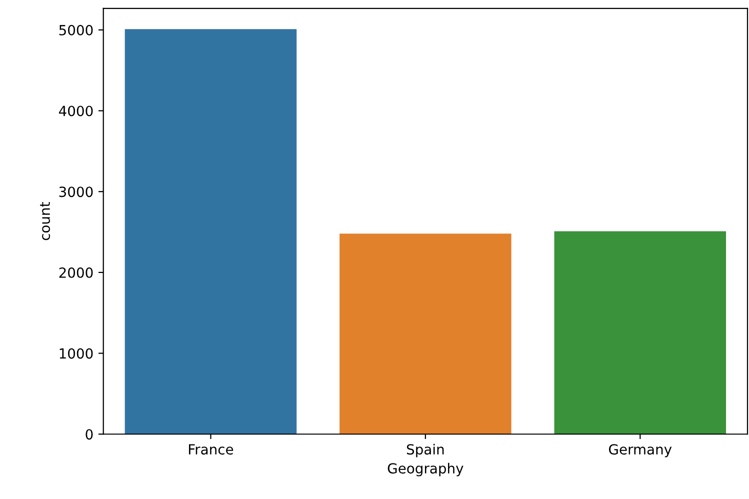  I want to click on y-tick-label: 0, so click(89, 434).